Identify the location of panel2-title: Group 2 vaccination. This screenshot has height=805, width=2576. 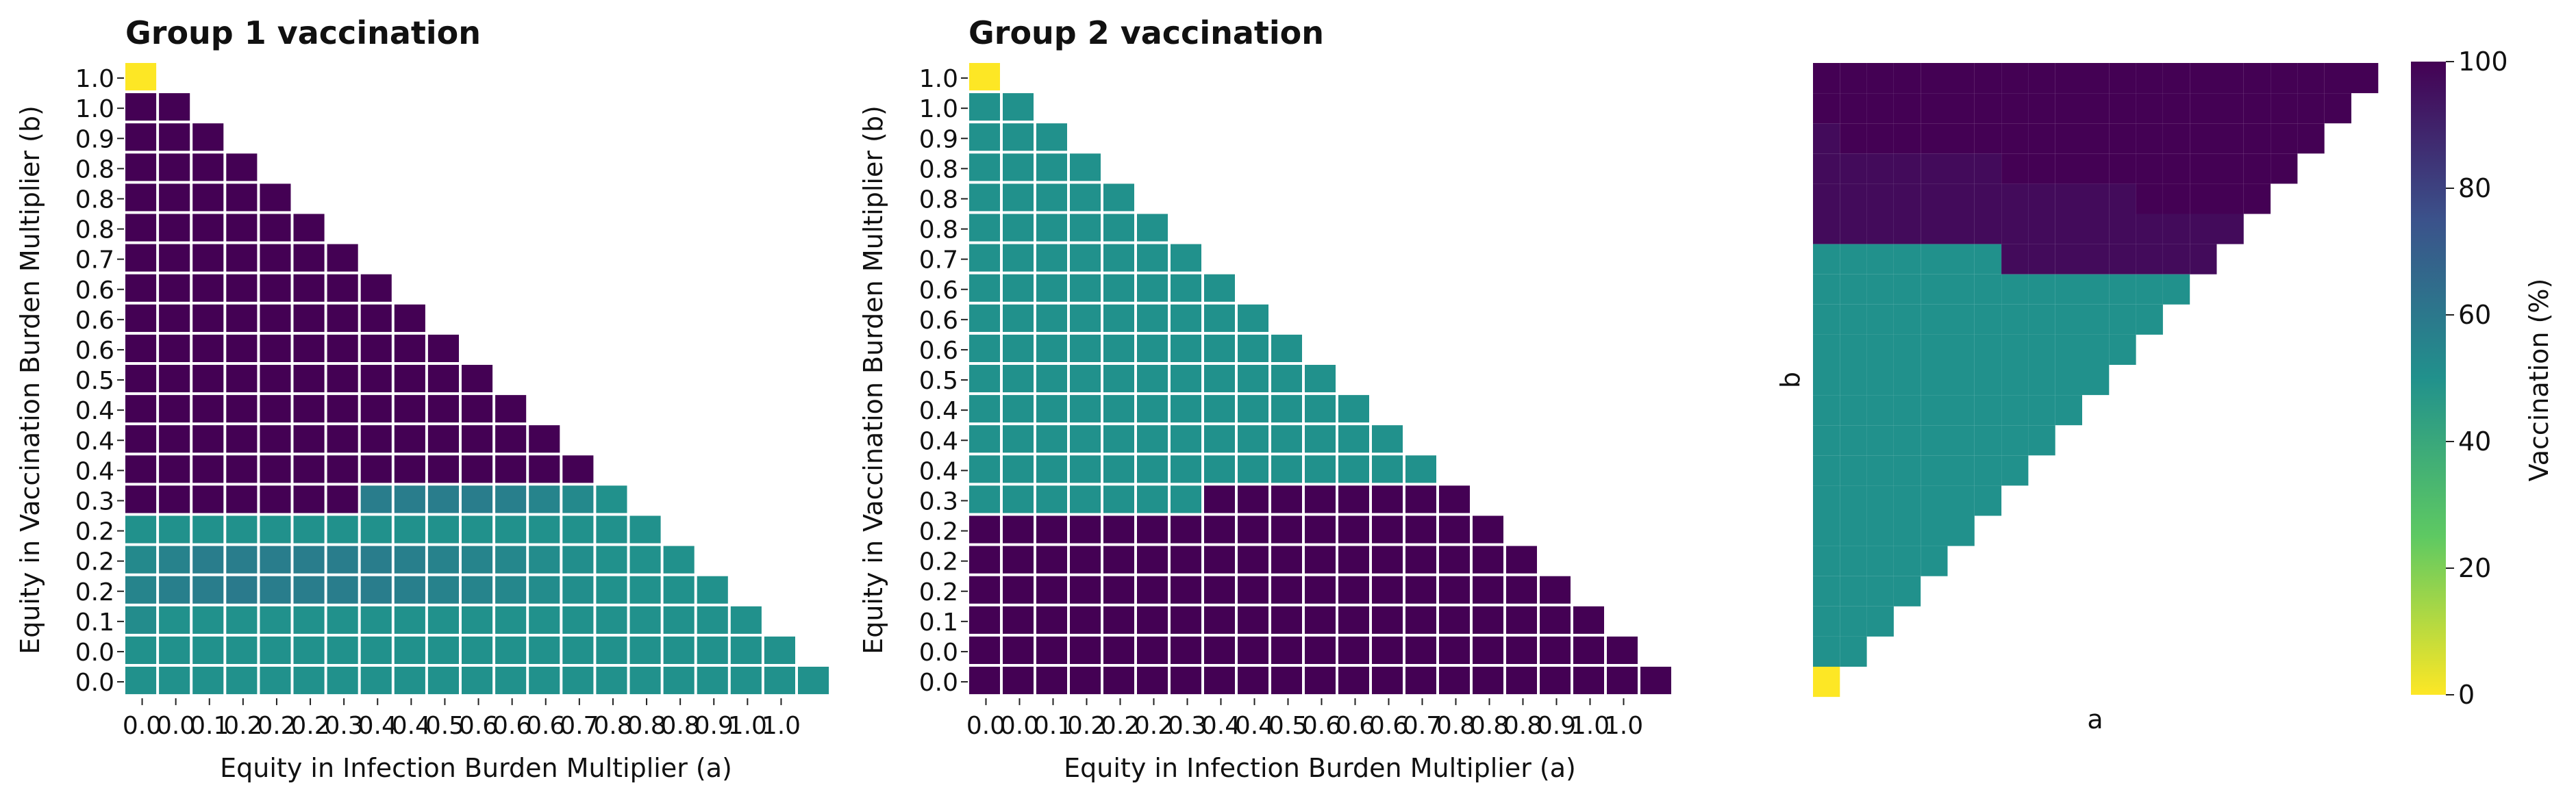
(1146, 32).